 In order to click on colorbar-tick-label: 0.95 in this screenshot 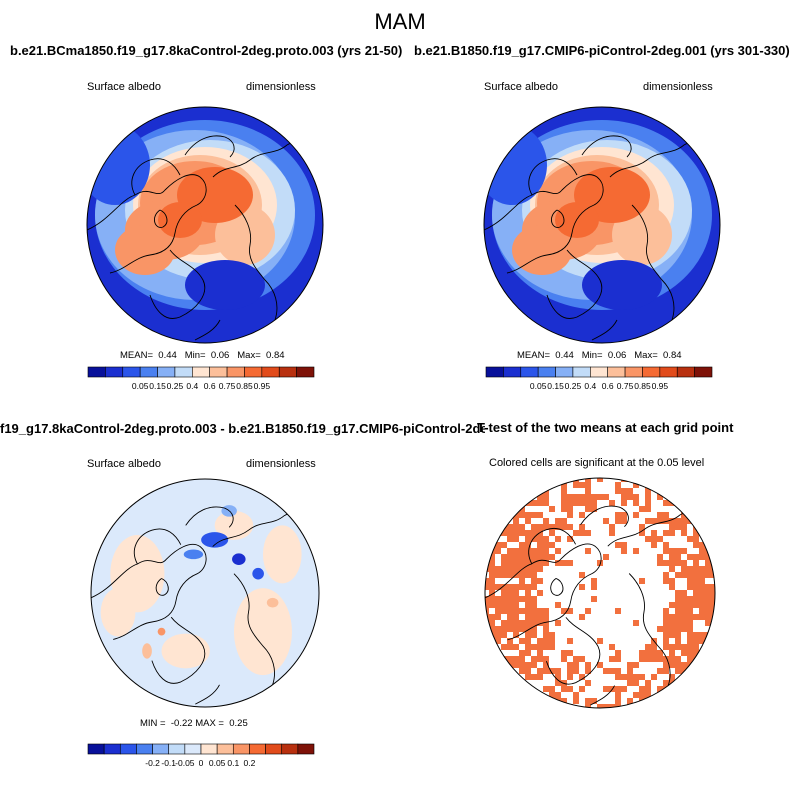, I will do `click(262, 386)`.